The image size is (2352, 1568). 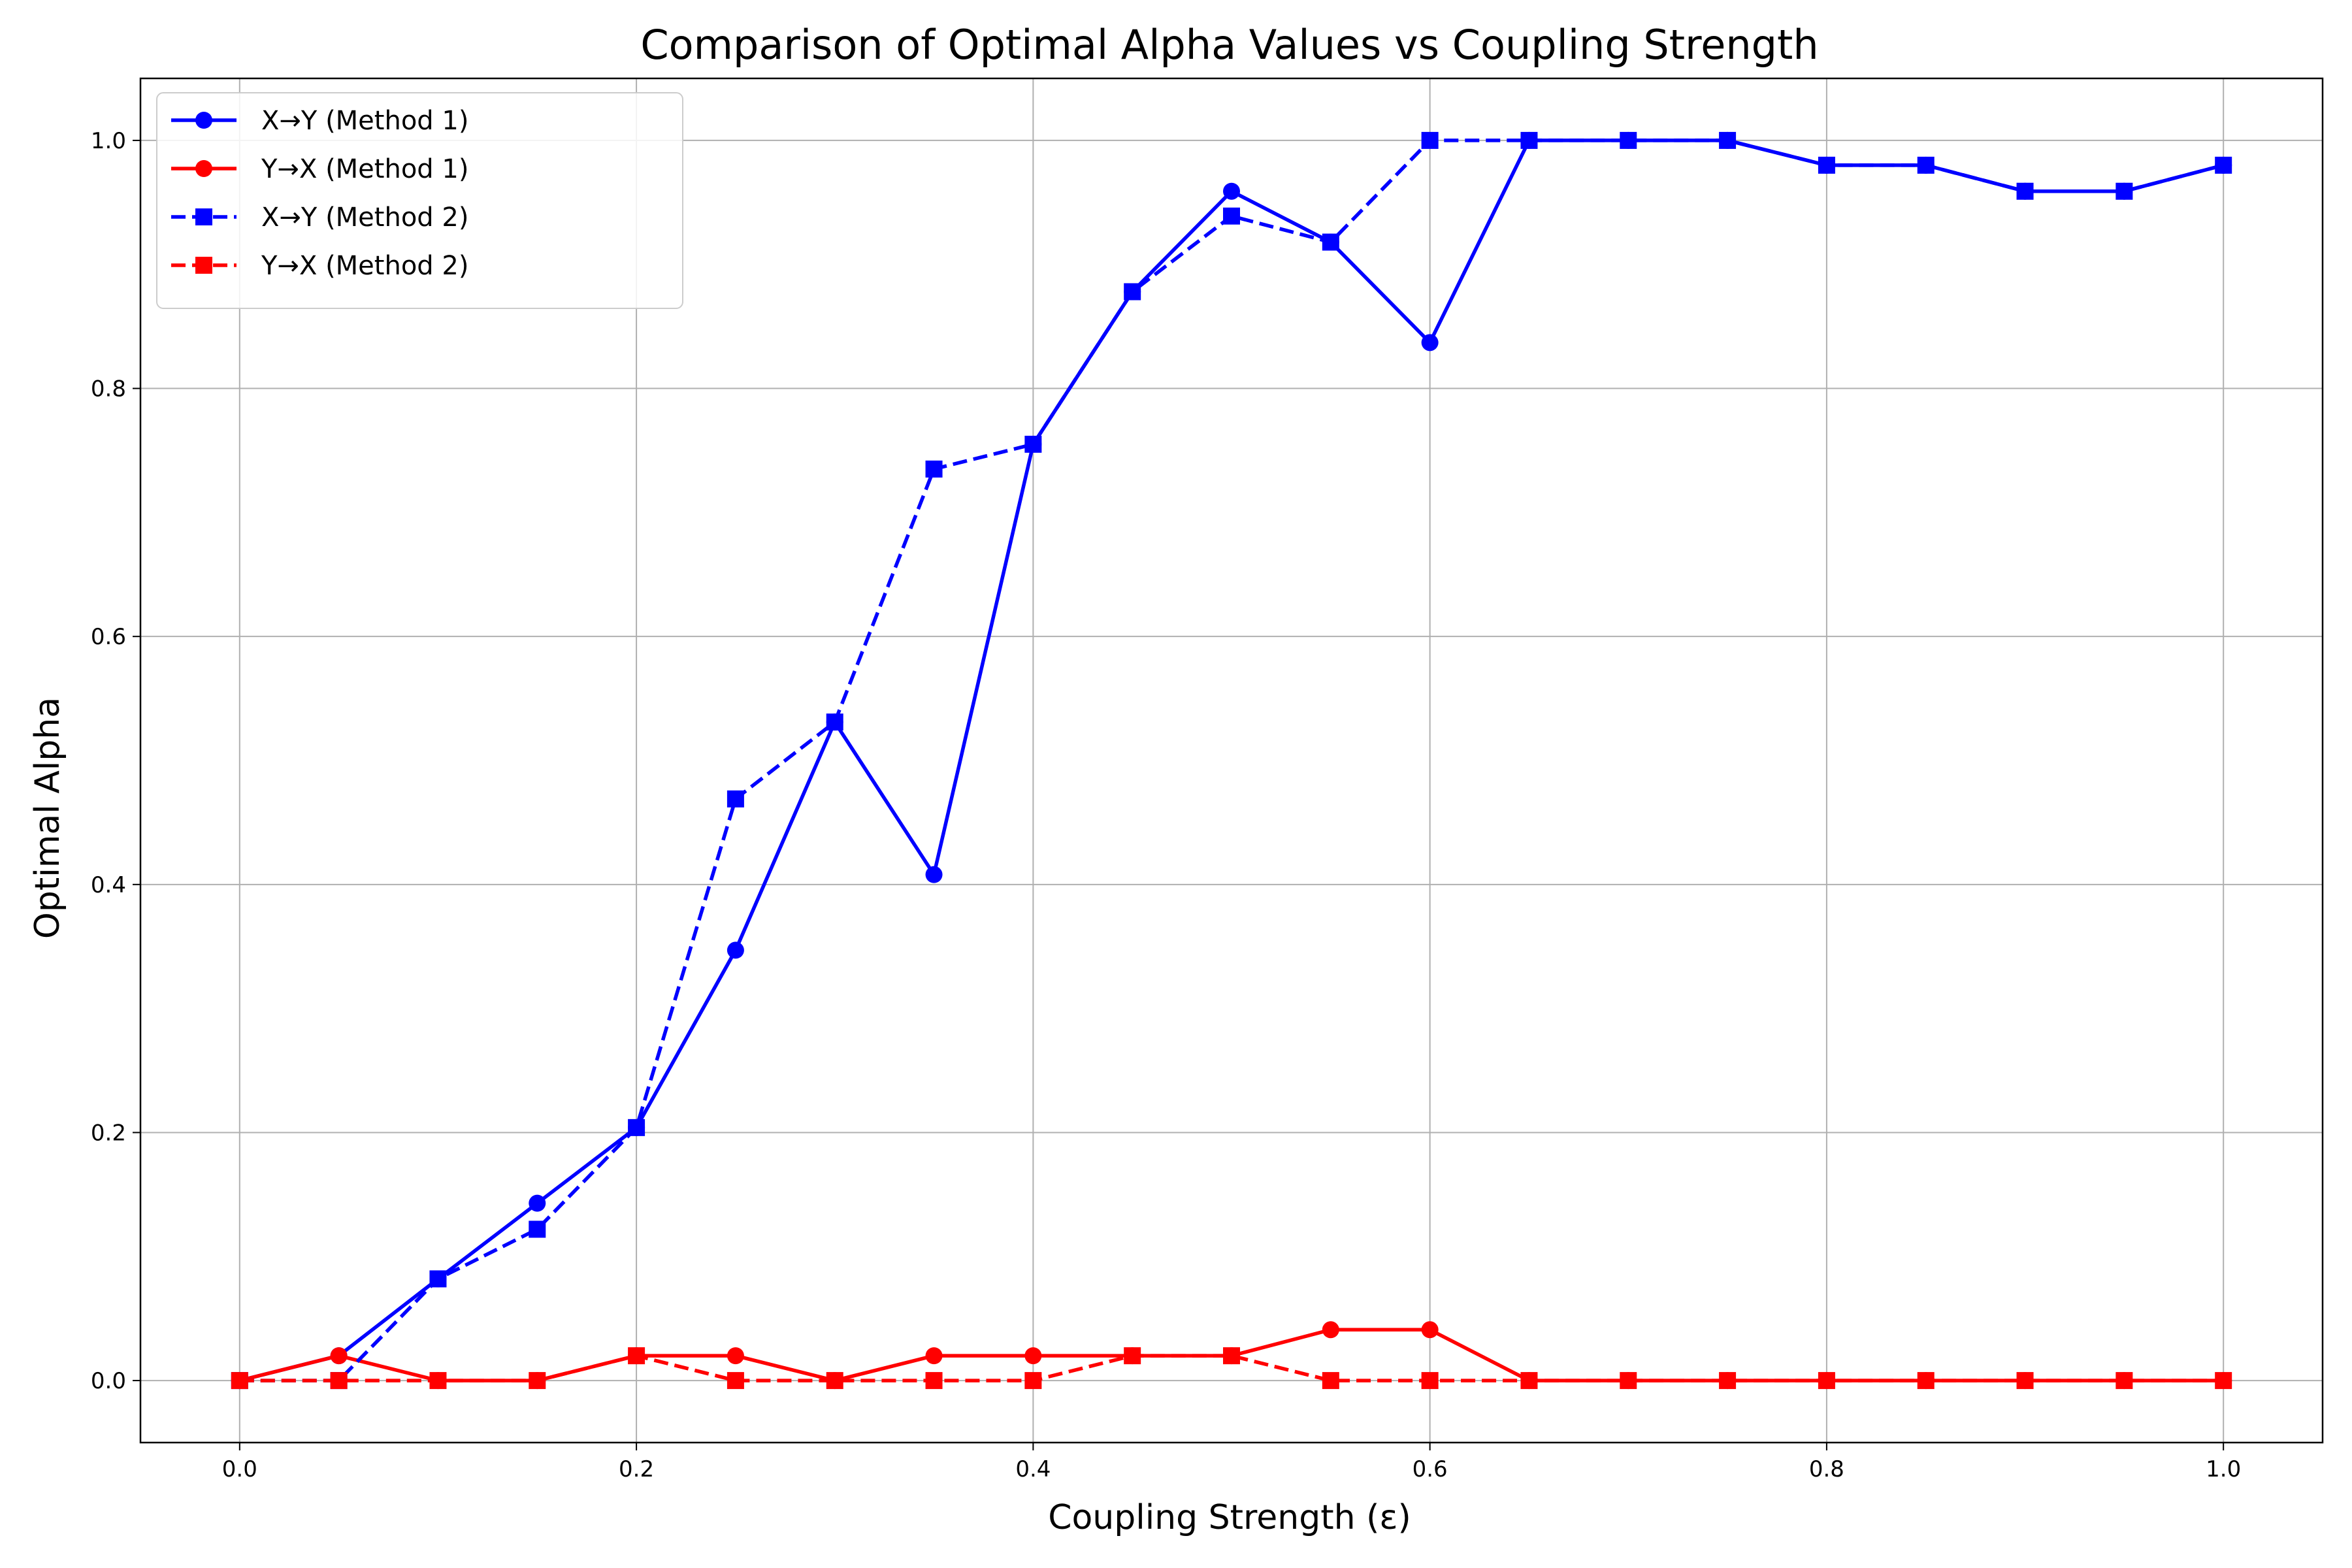 I want to click on y-tick-label: 0.6, so click(x=108, y=637).